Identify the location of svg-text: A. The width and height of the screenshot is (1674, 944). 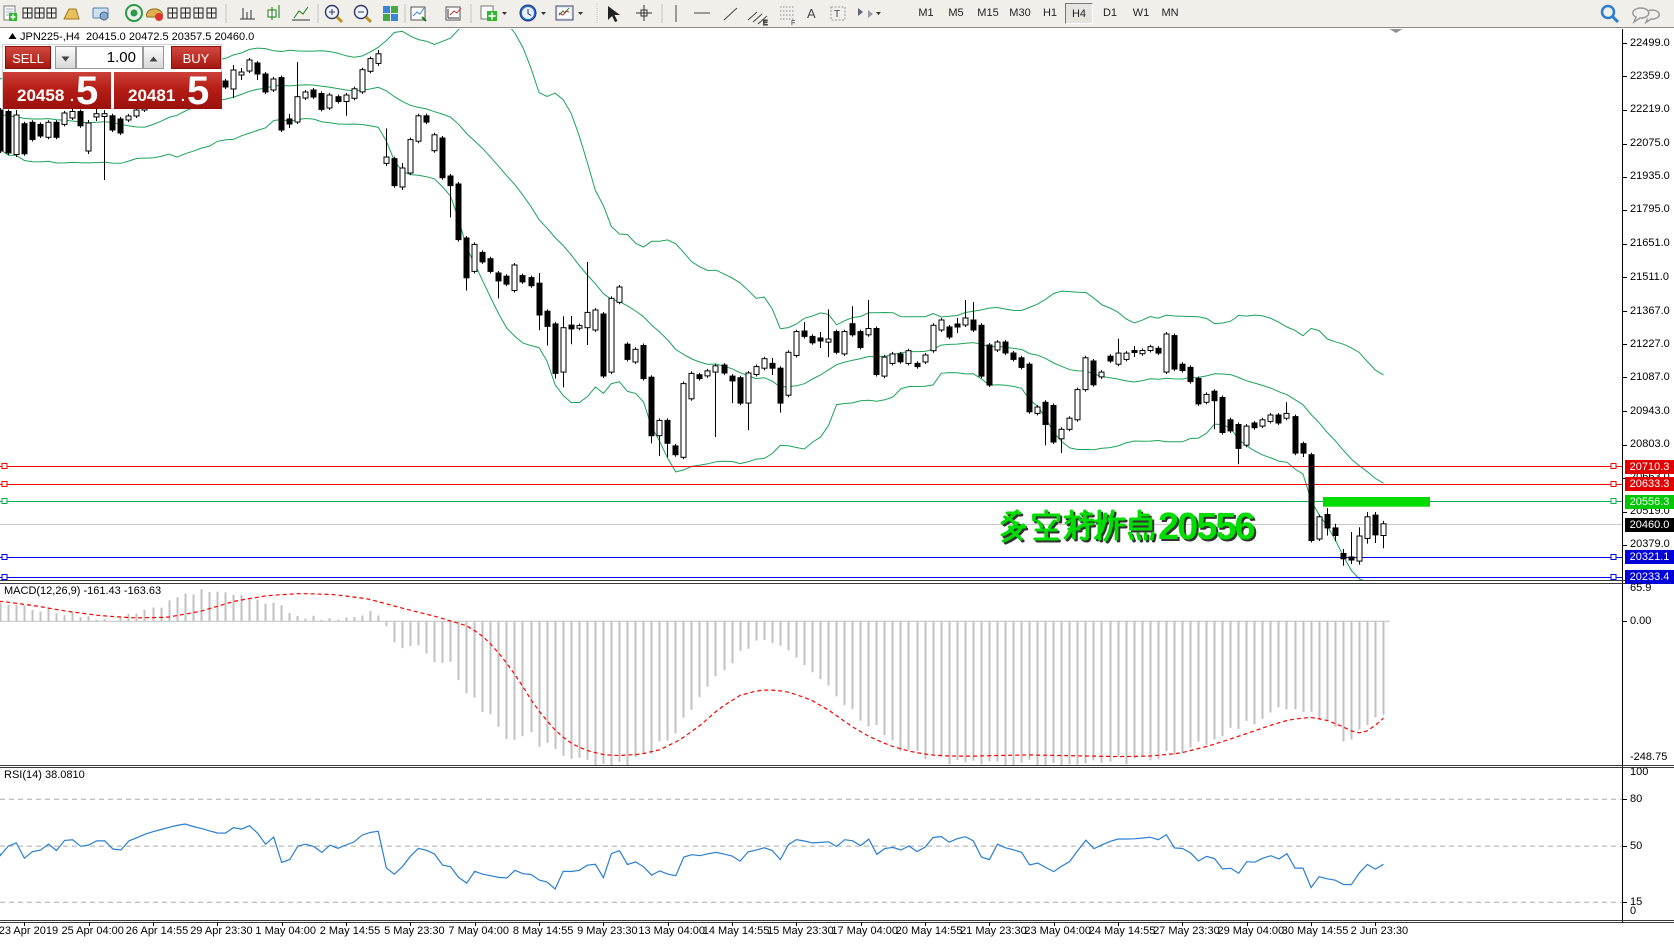
(811, 13).